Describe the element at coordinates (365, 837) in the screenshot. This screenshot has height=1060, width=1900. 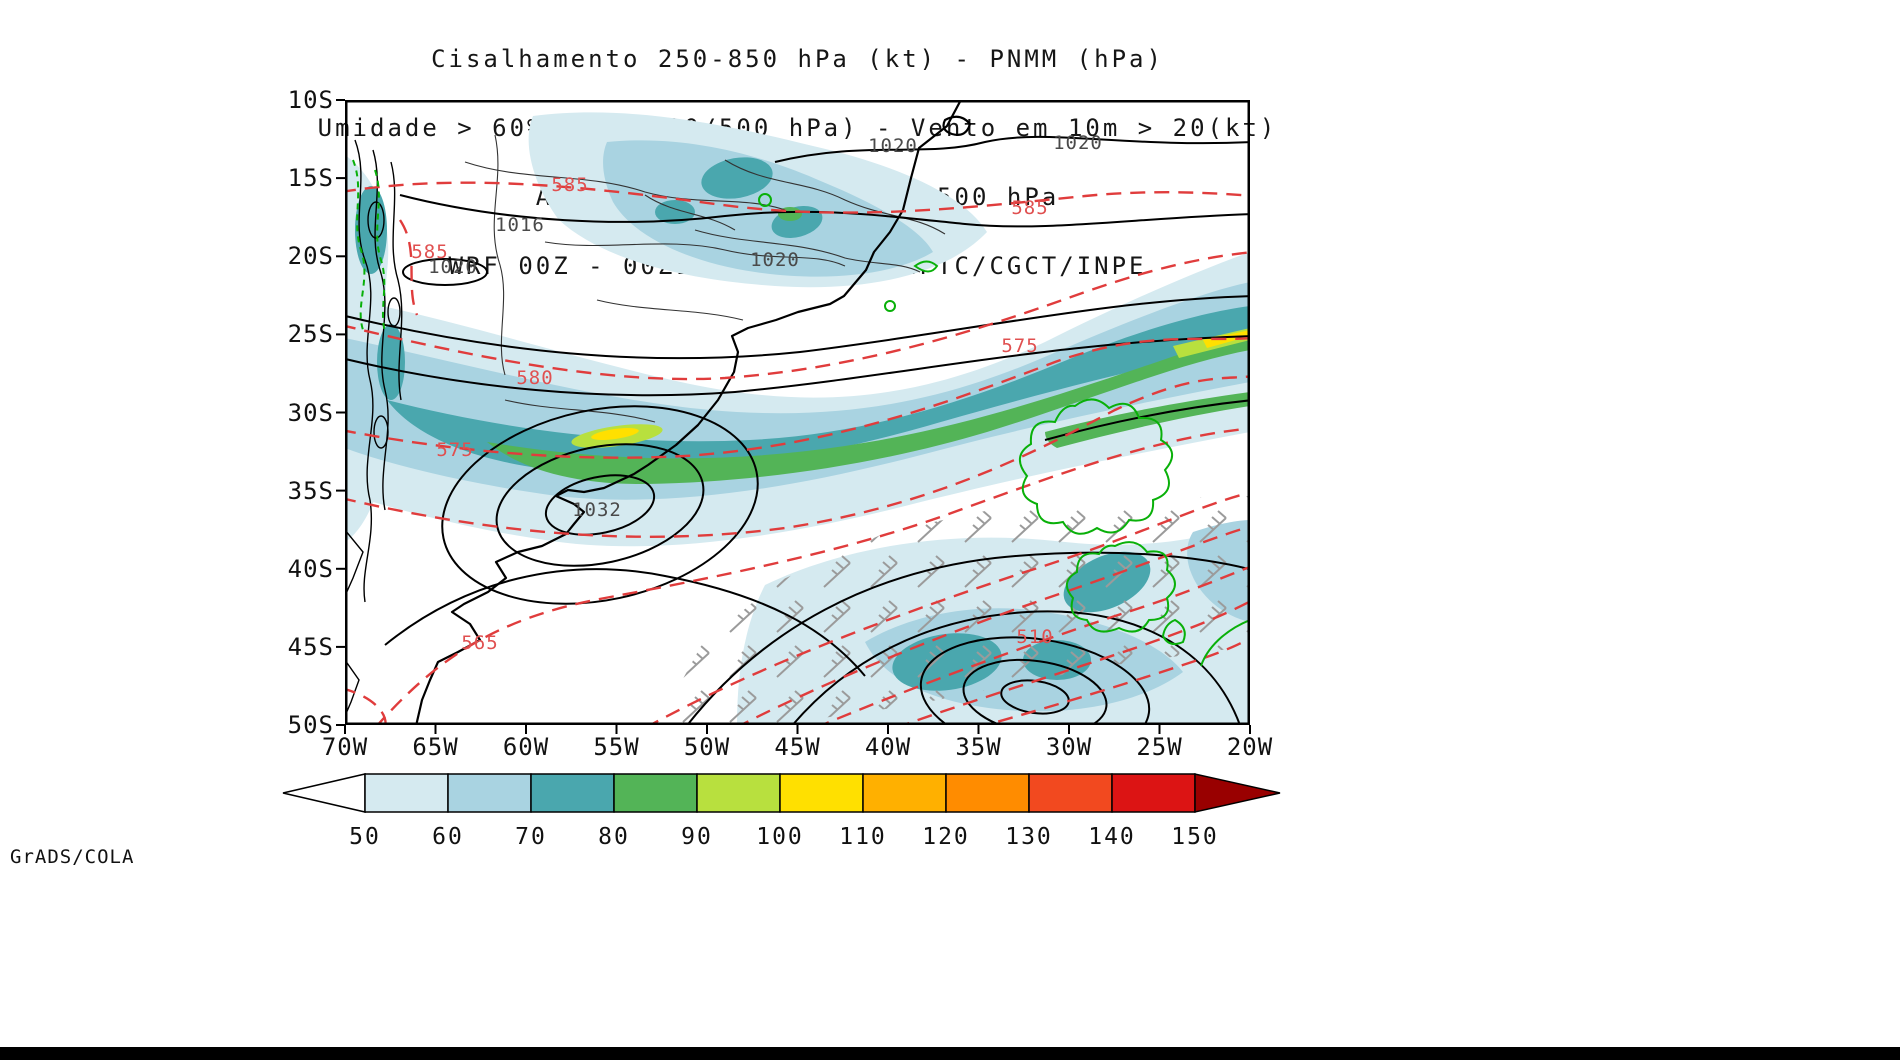
I see `colorbar-tick-label: 50` at that location.